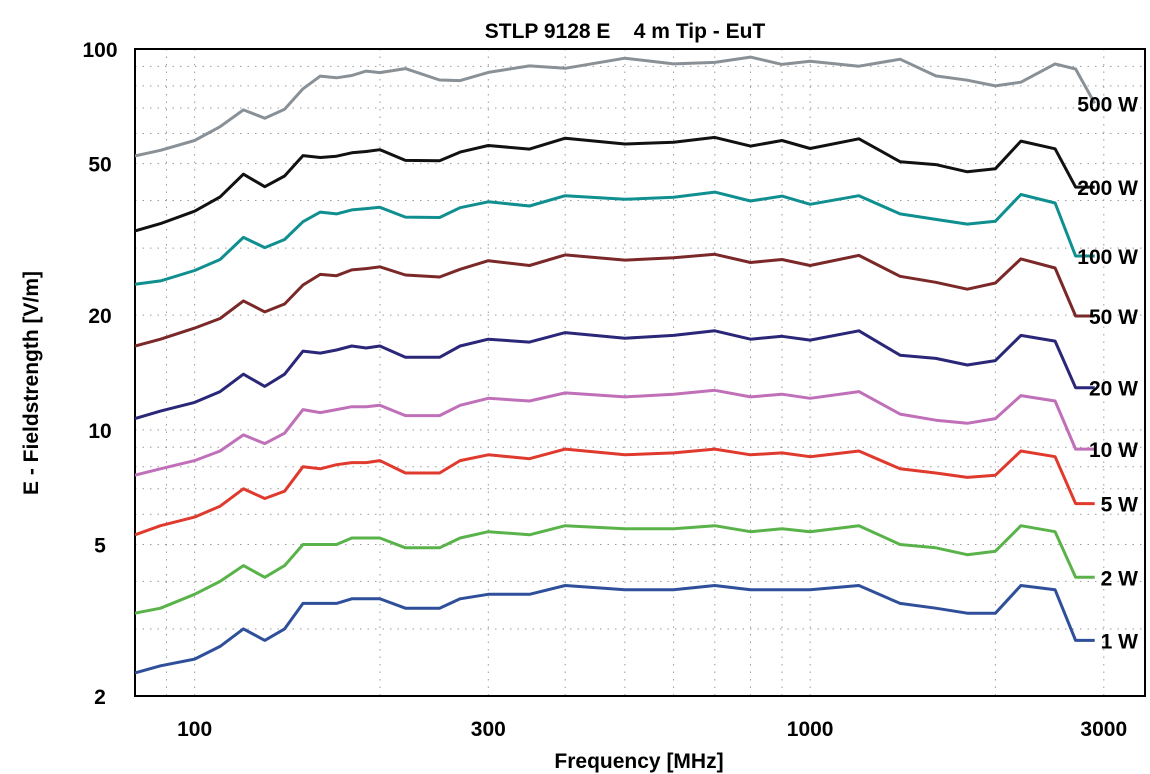 The height and width of the screenshot is (774, 1150). I want to click on x-tick-label: 100, so click(194, 729).